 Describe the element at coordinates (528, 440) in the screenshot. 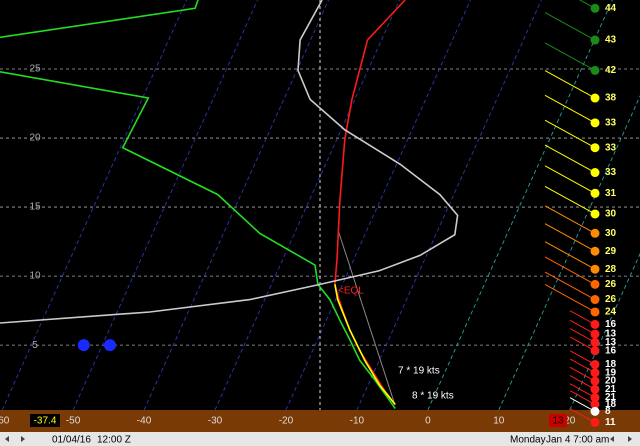

I see `day: Monday` at that location.